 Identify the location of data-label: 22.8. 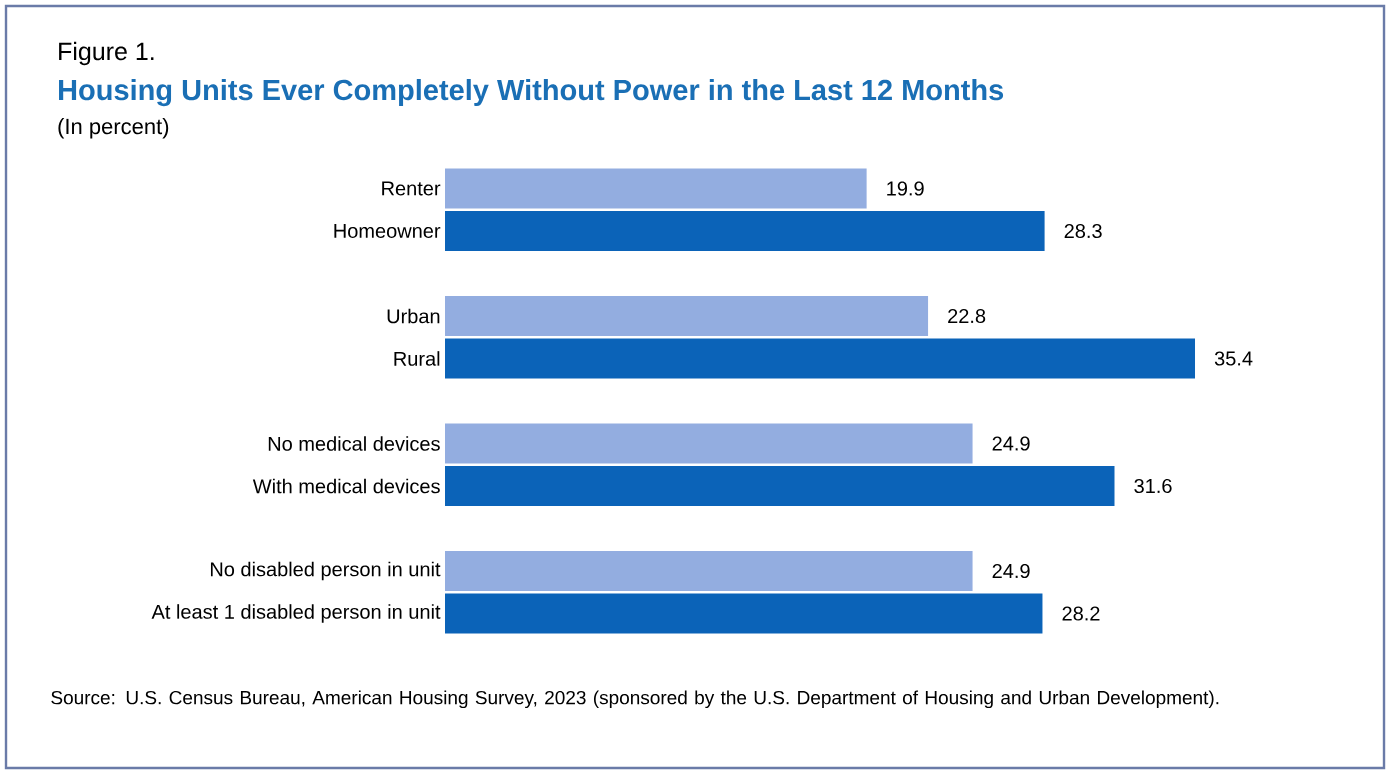
(967, 316).